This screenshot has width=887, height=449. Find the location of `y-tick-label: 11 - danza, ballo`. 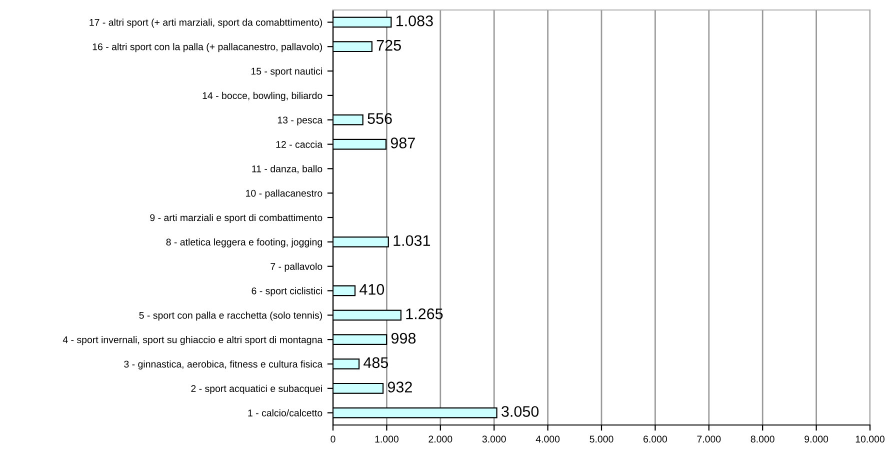

y-tick-label: 11 - danza, ballo is located at coordinates (287, 169).